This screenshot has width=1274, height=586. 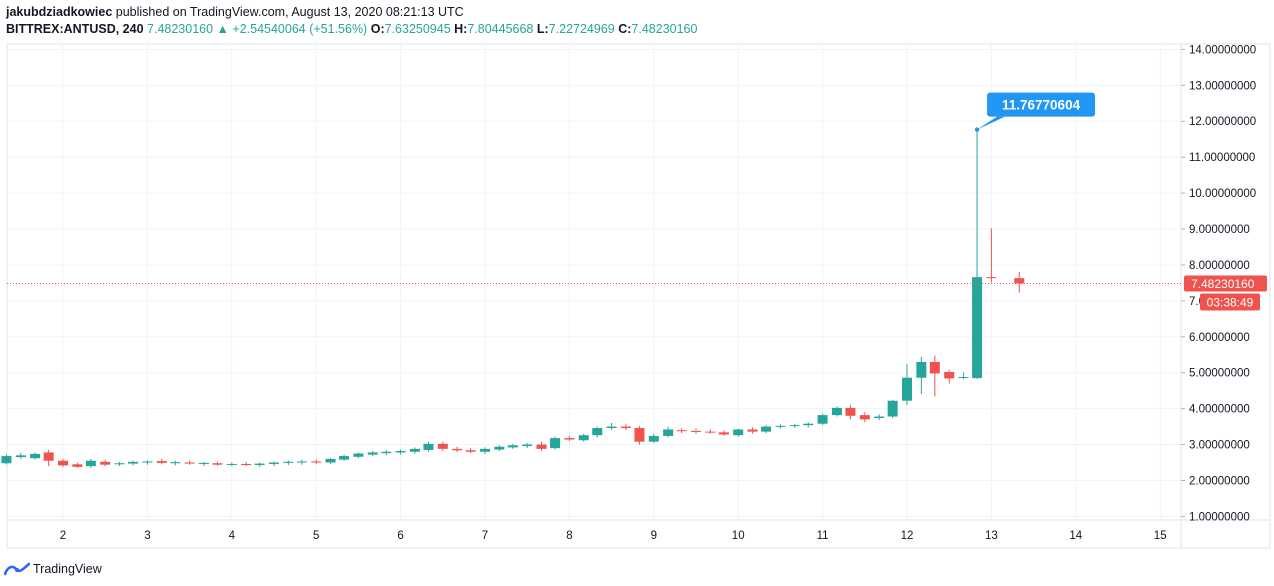 What do you see at coordinates (67, 569) in the screenshot?
I see `tradingview-wordmark: TradingView` at bounding box center [67, 569].